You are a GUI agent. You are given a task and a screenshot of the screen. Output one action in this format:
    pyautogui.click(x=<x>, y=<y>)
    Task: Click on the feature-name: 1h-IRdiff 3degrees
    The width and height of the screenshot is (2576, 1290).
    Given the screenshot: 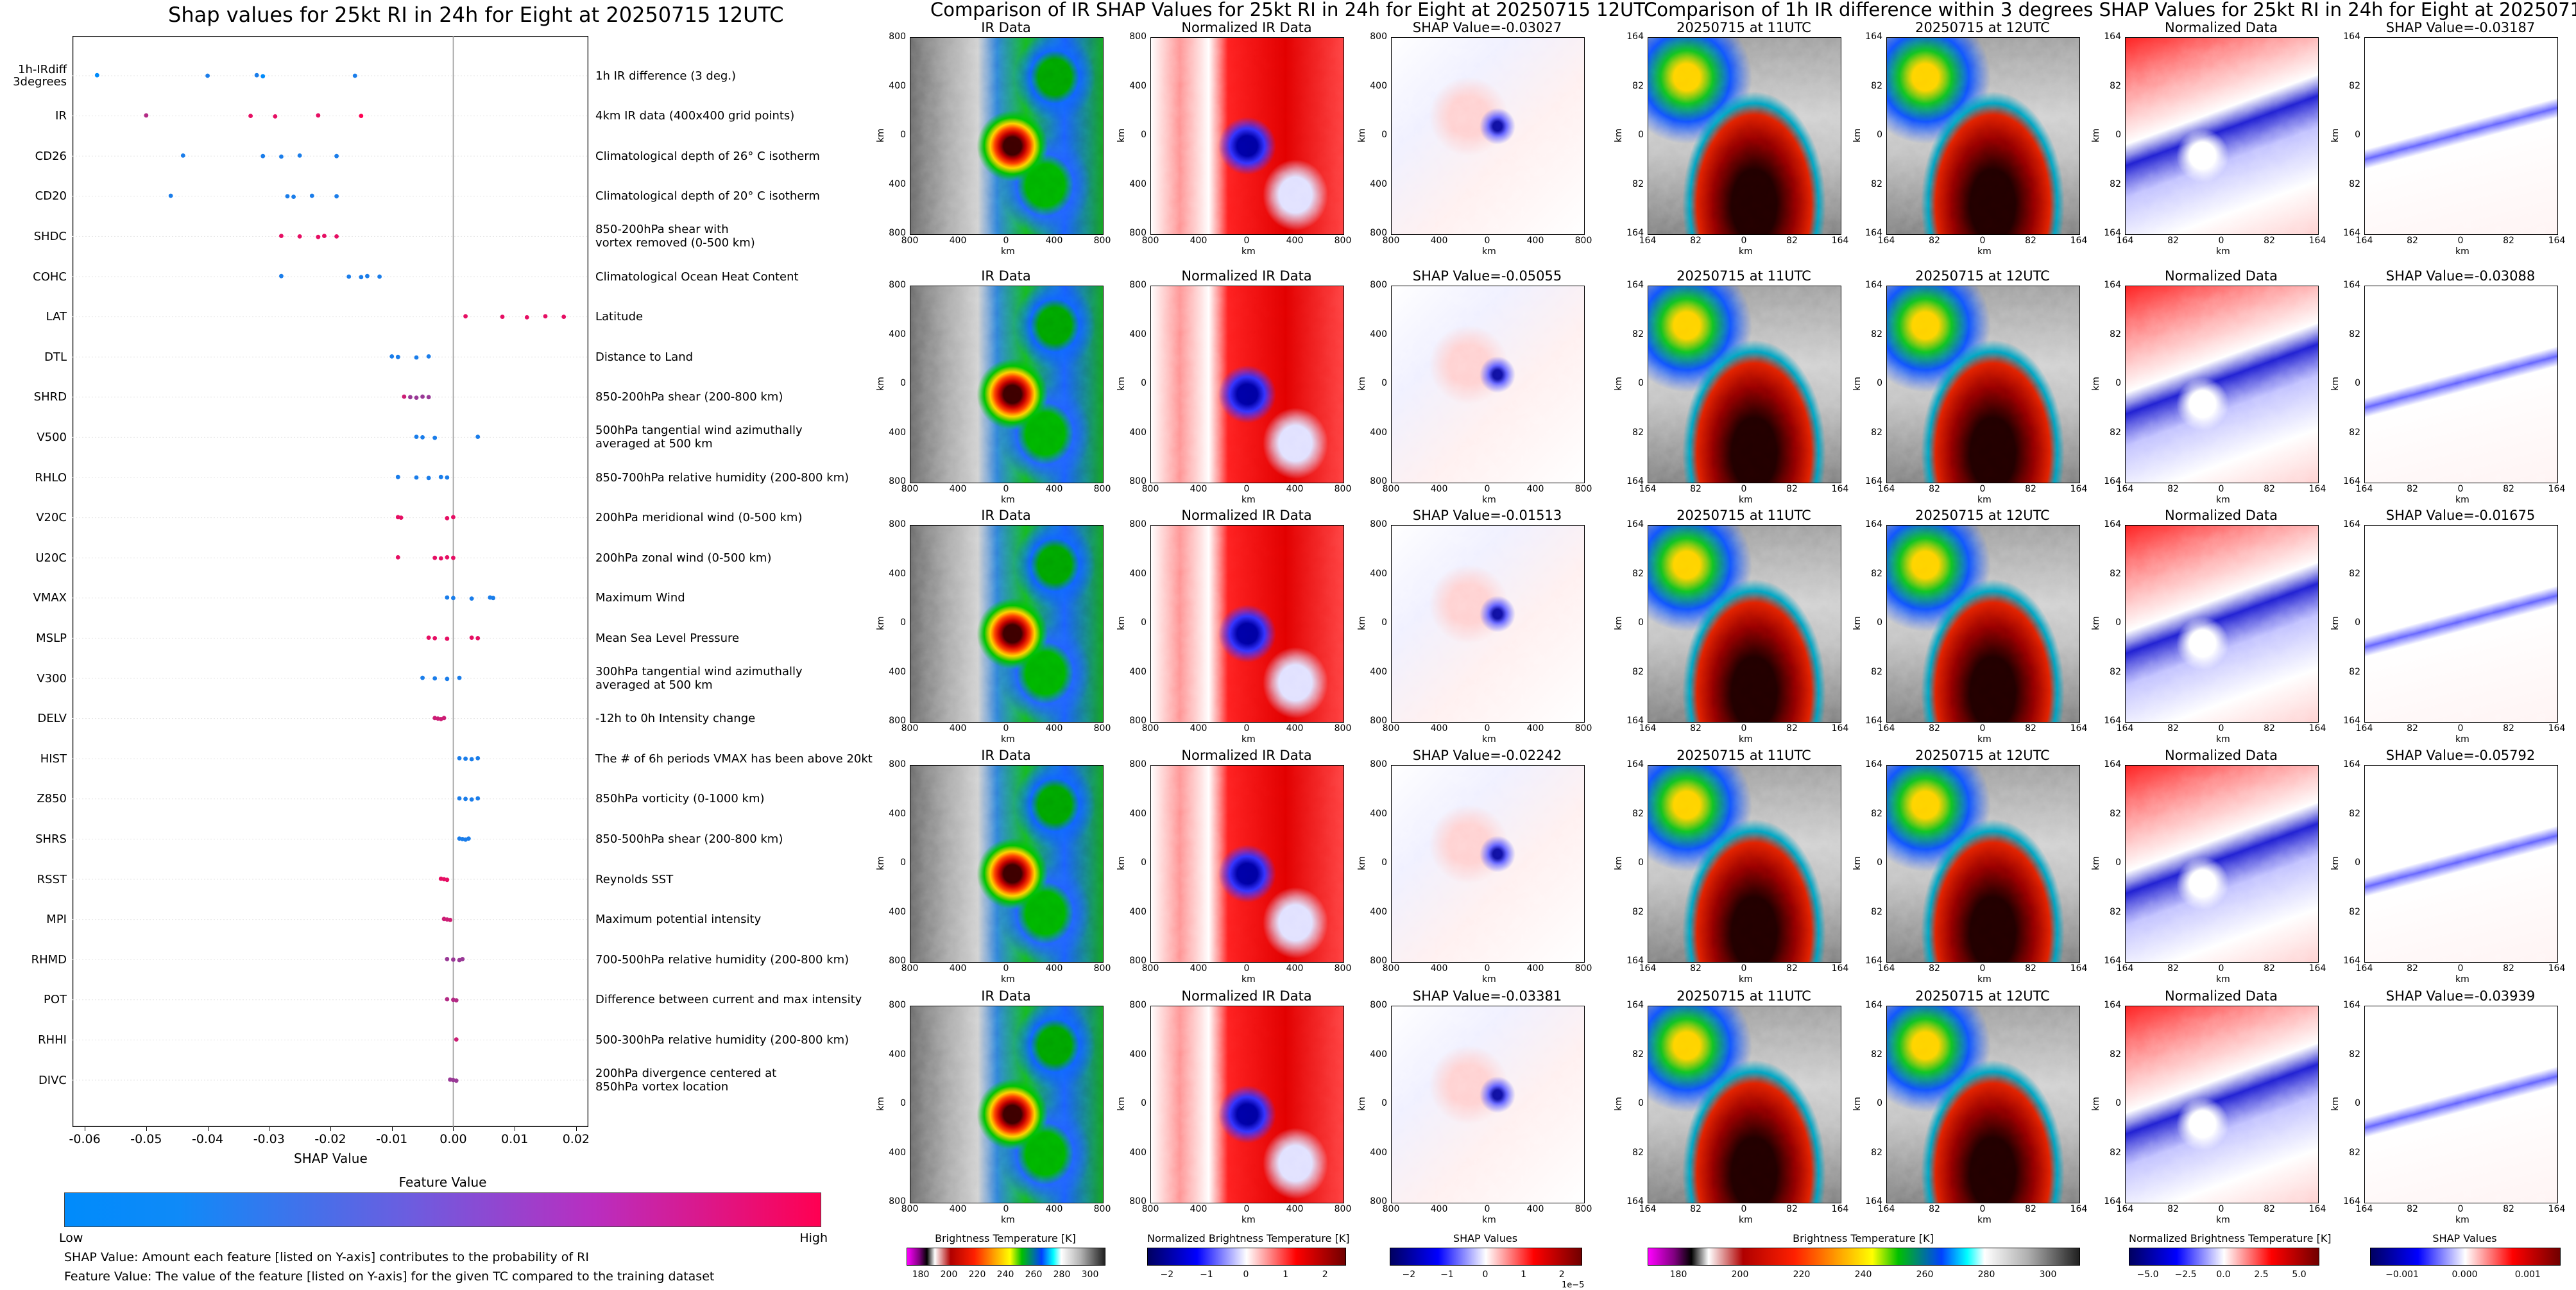 What is the action you would take?
    pyautogui.click(x=40, y=76)
    